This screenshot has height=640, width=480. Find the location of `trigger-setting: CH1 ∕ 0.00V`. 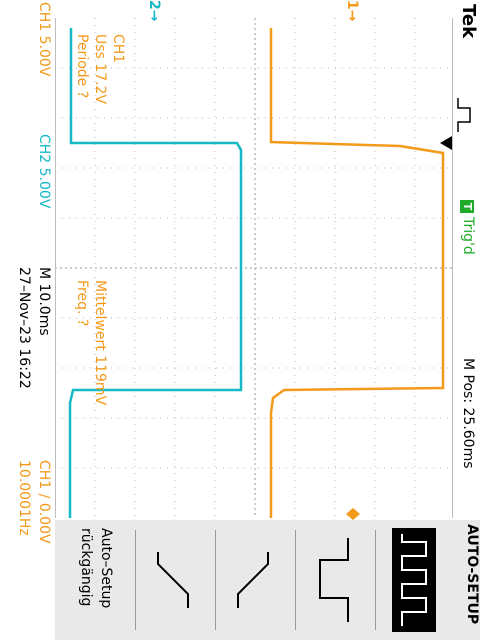

trigger-setting: CH1 ∕ 0.00V is located at coordinates (44, 502).